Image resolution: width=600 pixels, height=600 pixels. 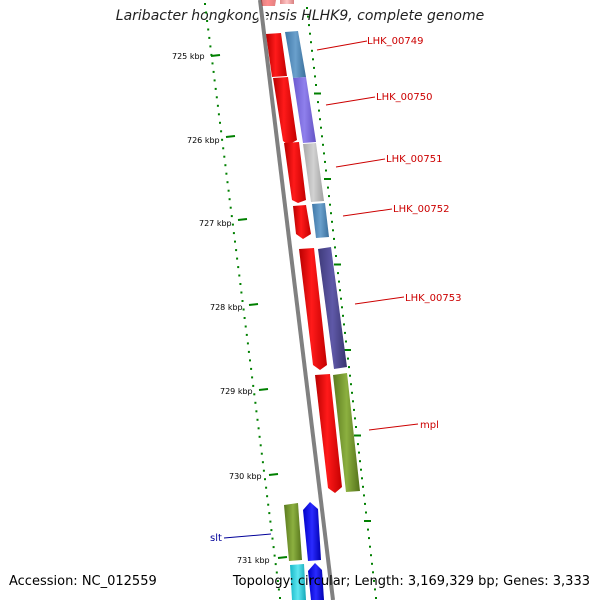 I want to click on scale-tick: 730 kbp, so click(x=254, y=476).